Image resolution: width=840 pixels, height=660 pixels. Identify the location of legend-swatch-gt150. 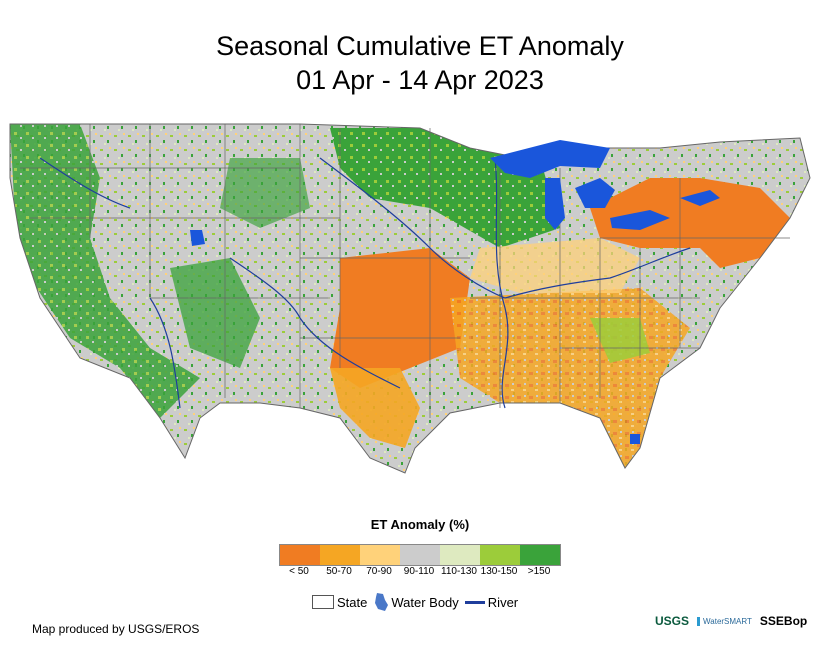
(540, 555).